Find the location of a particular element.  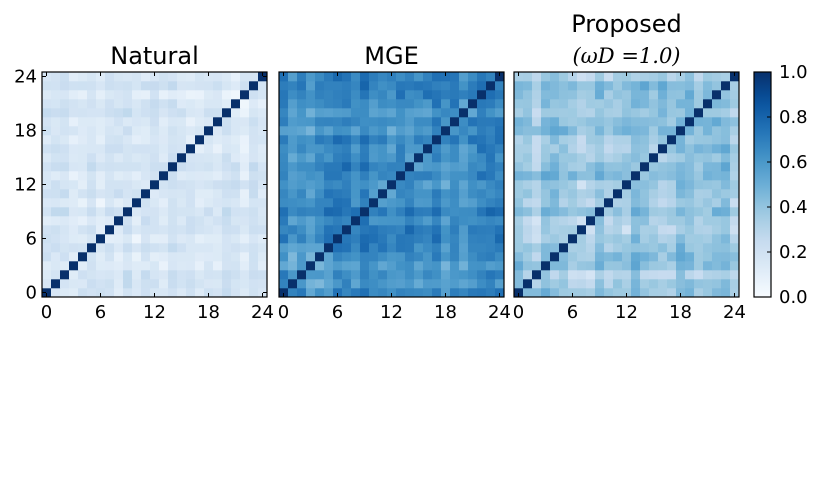

y-tick-label: 24 is located at coordinates (25, 77).